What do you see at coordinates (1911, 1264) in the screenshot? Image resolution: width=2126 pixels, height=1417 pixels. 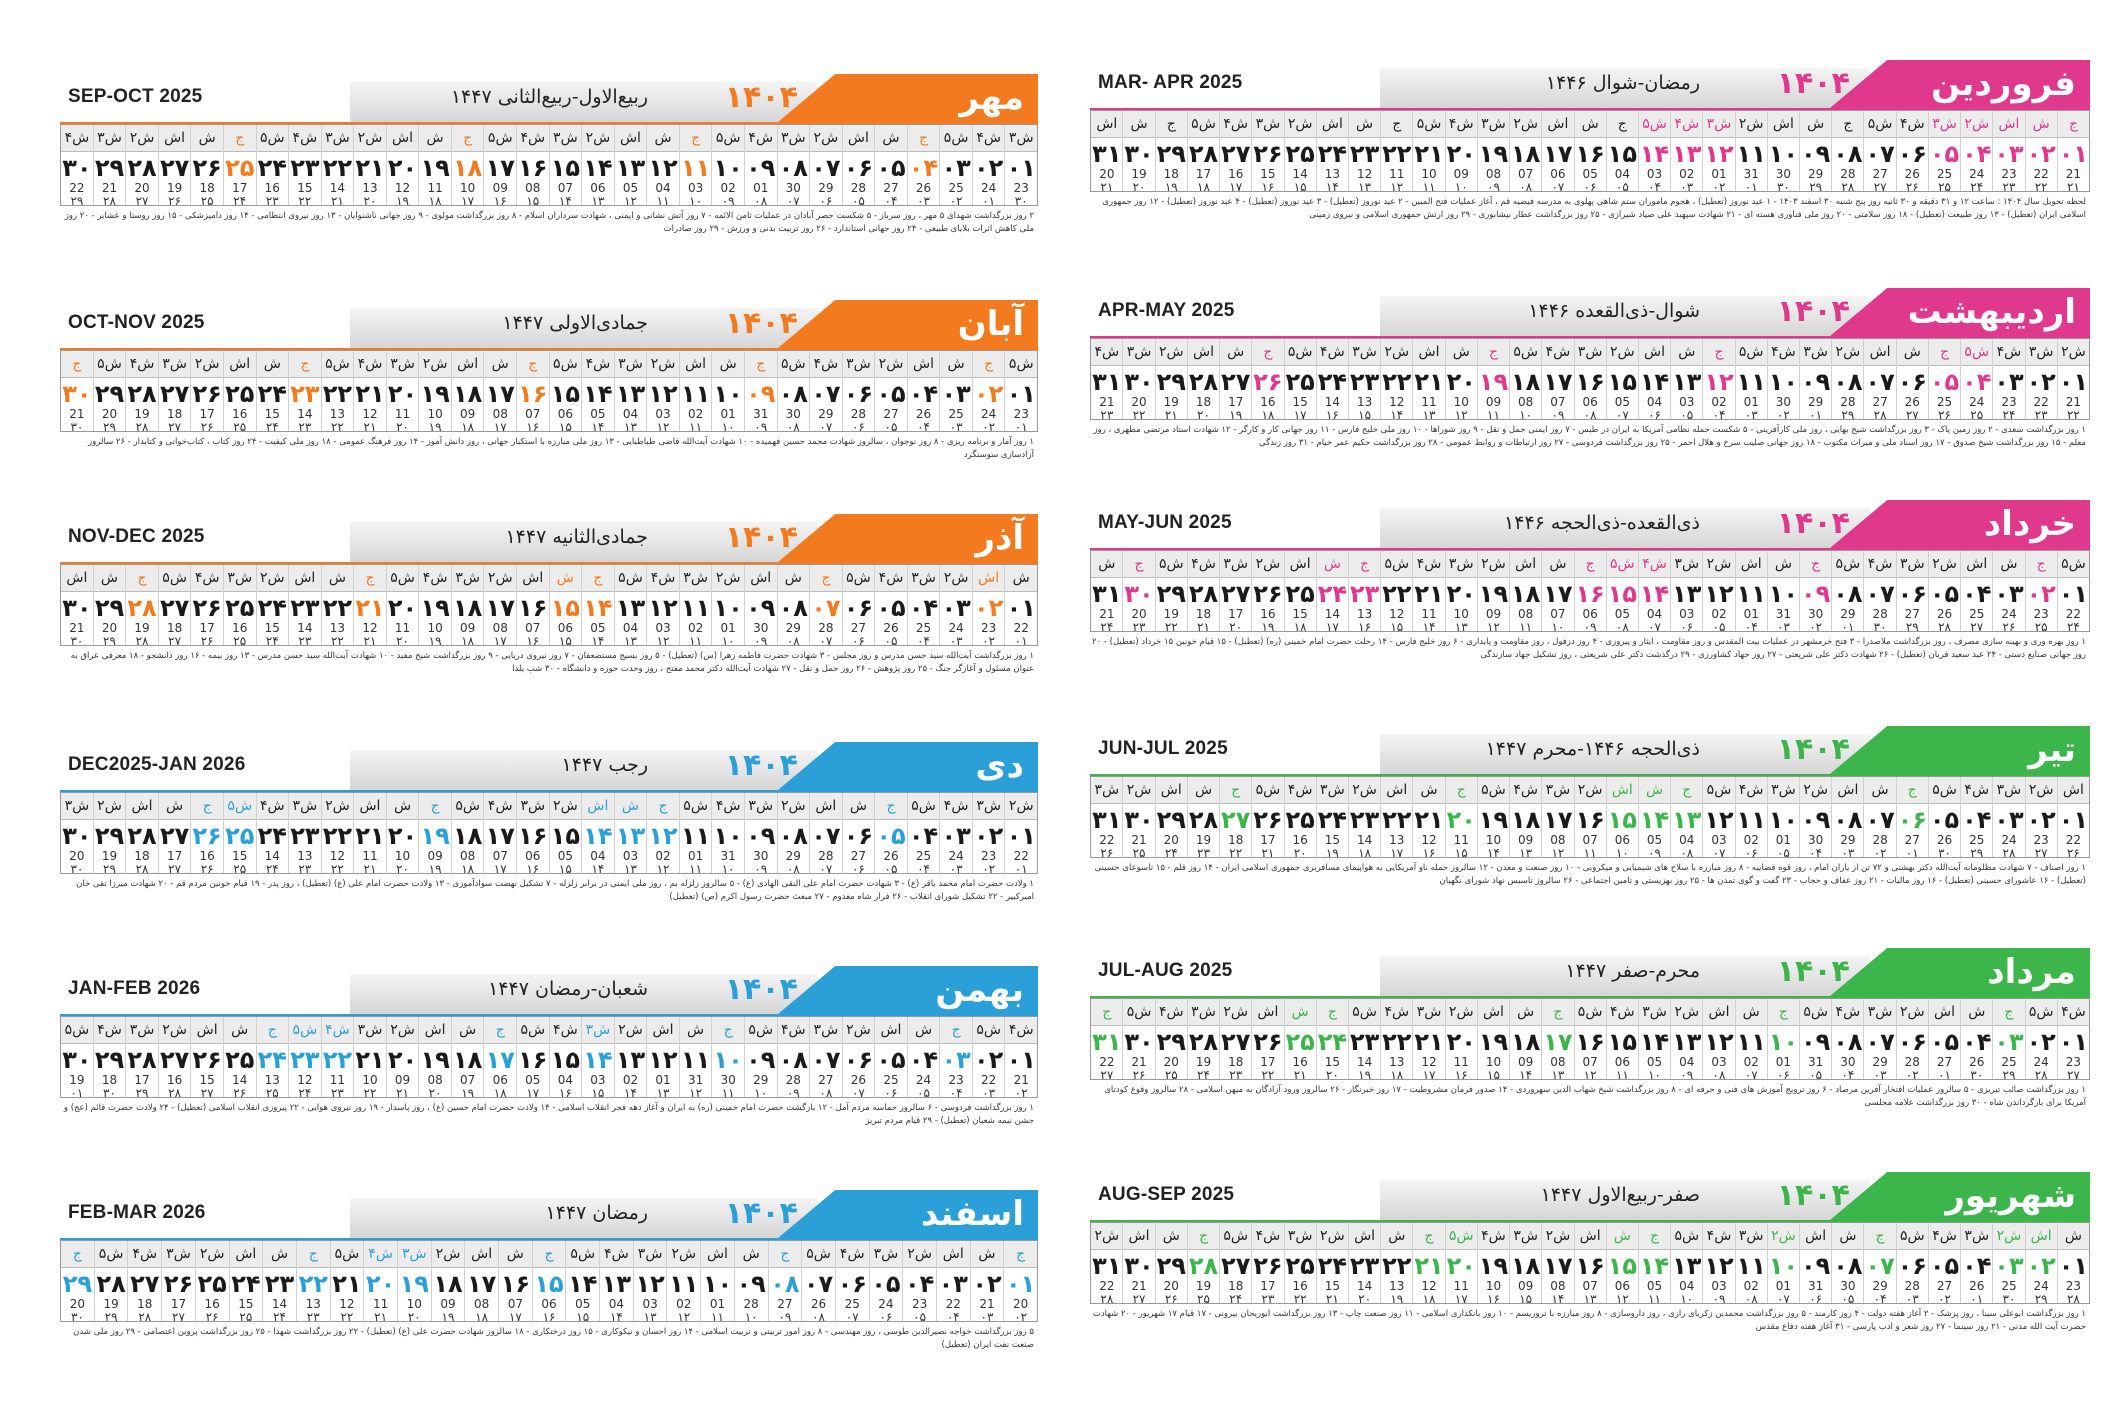 I see `day-cell: ۵ش ۰۶ 28 ۰۳` at bounding box center [1911, 1264].